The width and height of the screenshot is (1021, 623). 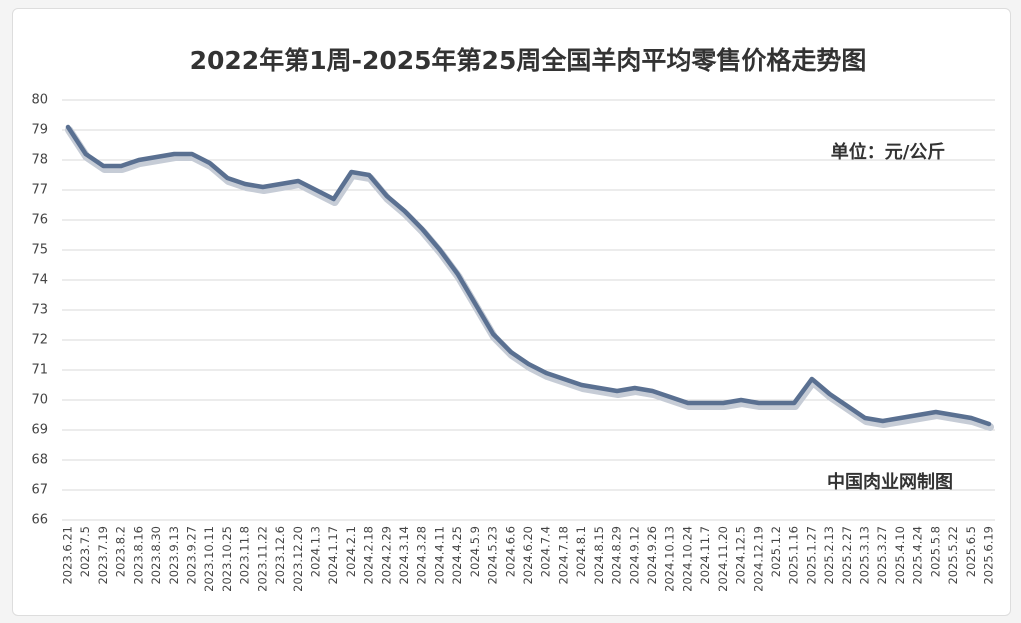 I want to click on x-tick-label: 2023.12.6, so click(x=280, y=555).